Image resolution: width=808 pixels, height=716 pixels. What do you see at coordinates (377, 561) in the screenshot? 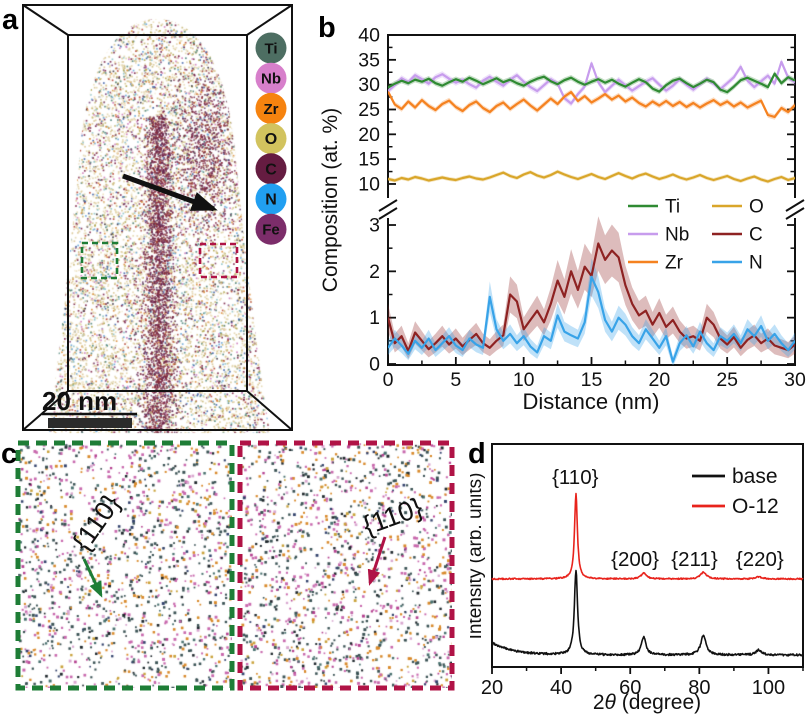
I see `c-right-plane-arrow` at bounding box center [377, 561].